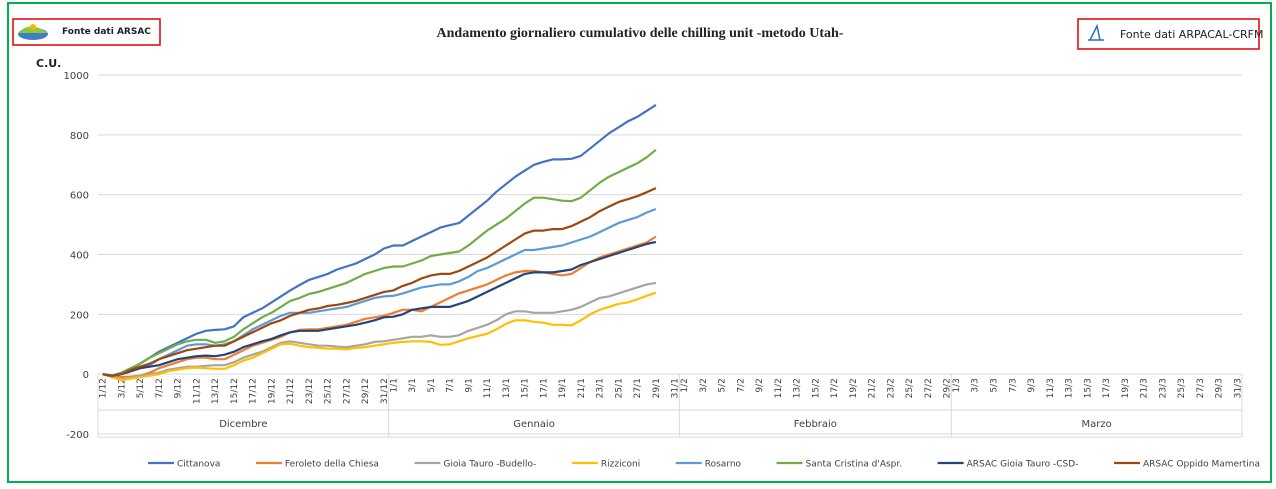  Describe the element at coordinates (79, 256) in the screenshot. I see `y-tick-label: 400` at that location.